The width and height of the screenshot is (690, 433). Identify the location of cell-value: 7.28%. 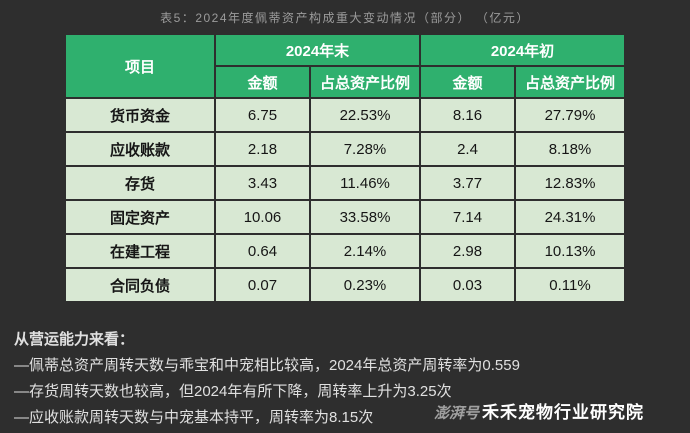
(365, 149).